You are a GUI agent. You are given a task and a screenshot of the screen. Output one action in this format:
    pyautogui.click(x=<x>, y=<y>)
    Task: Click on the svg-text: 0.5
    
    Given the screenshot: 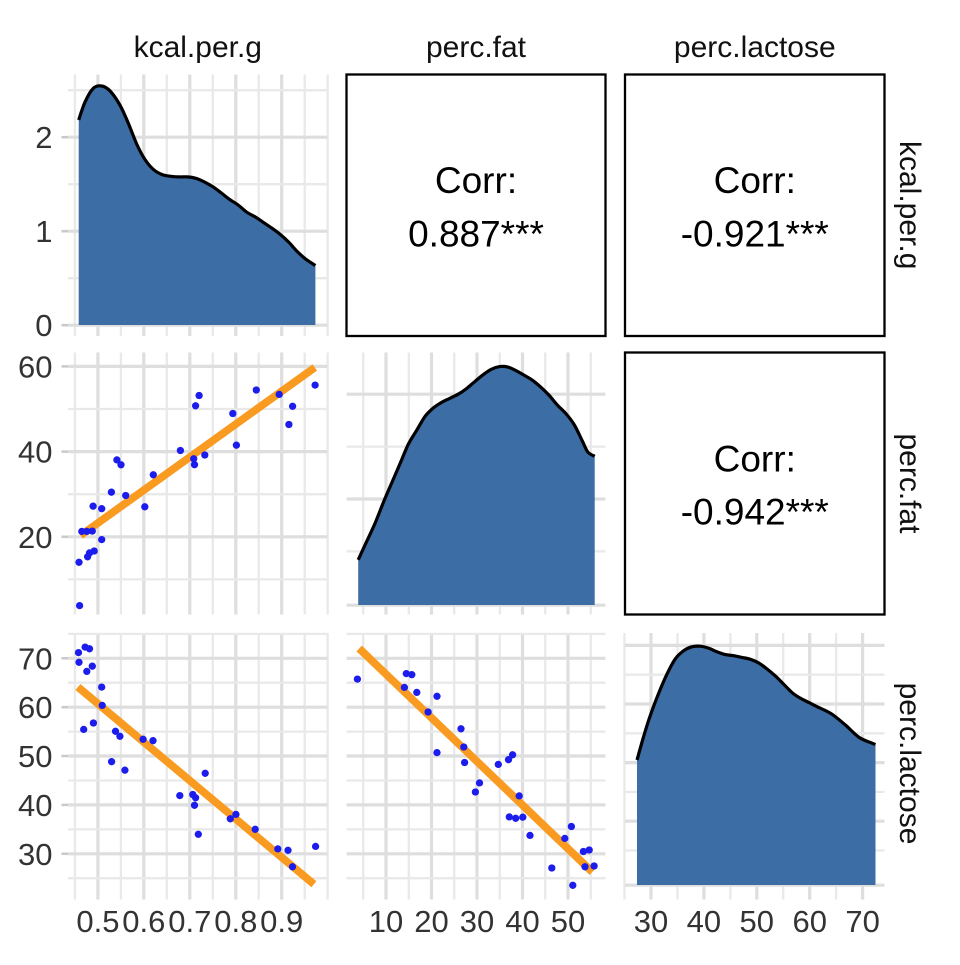 What is the action you would take?
    pyautogui.click(x=97, y=921)
    